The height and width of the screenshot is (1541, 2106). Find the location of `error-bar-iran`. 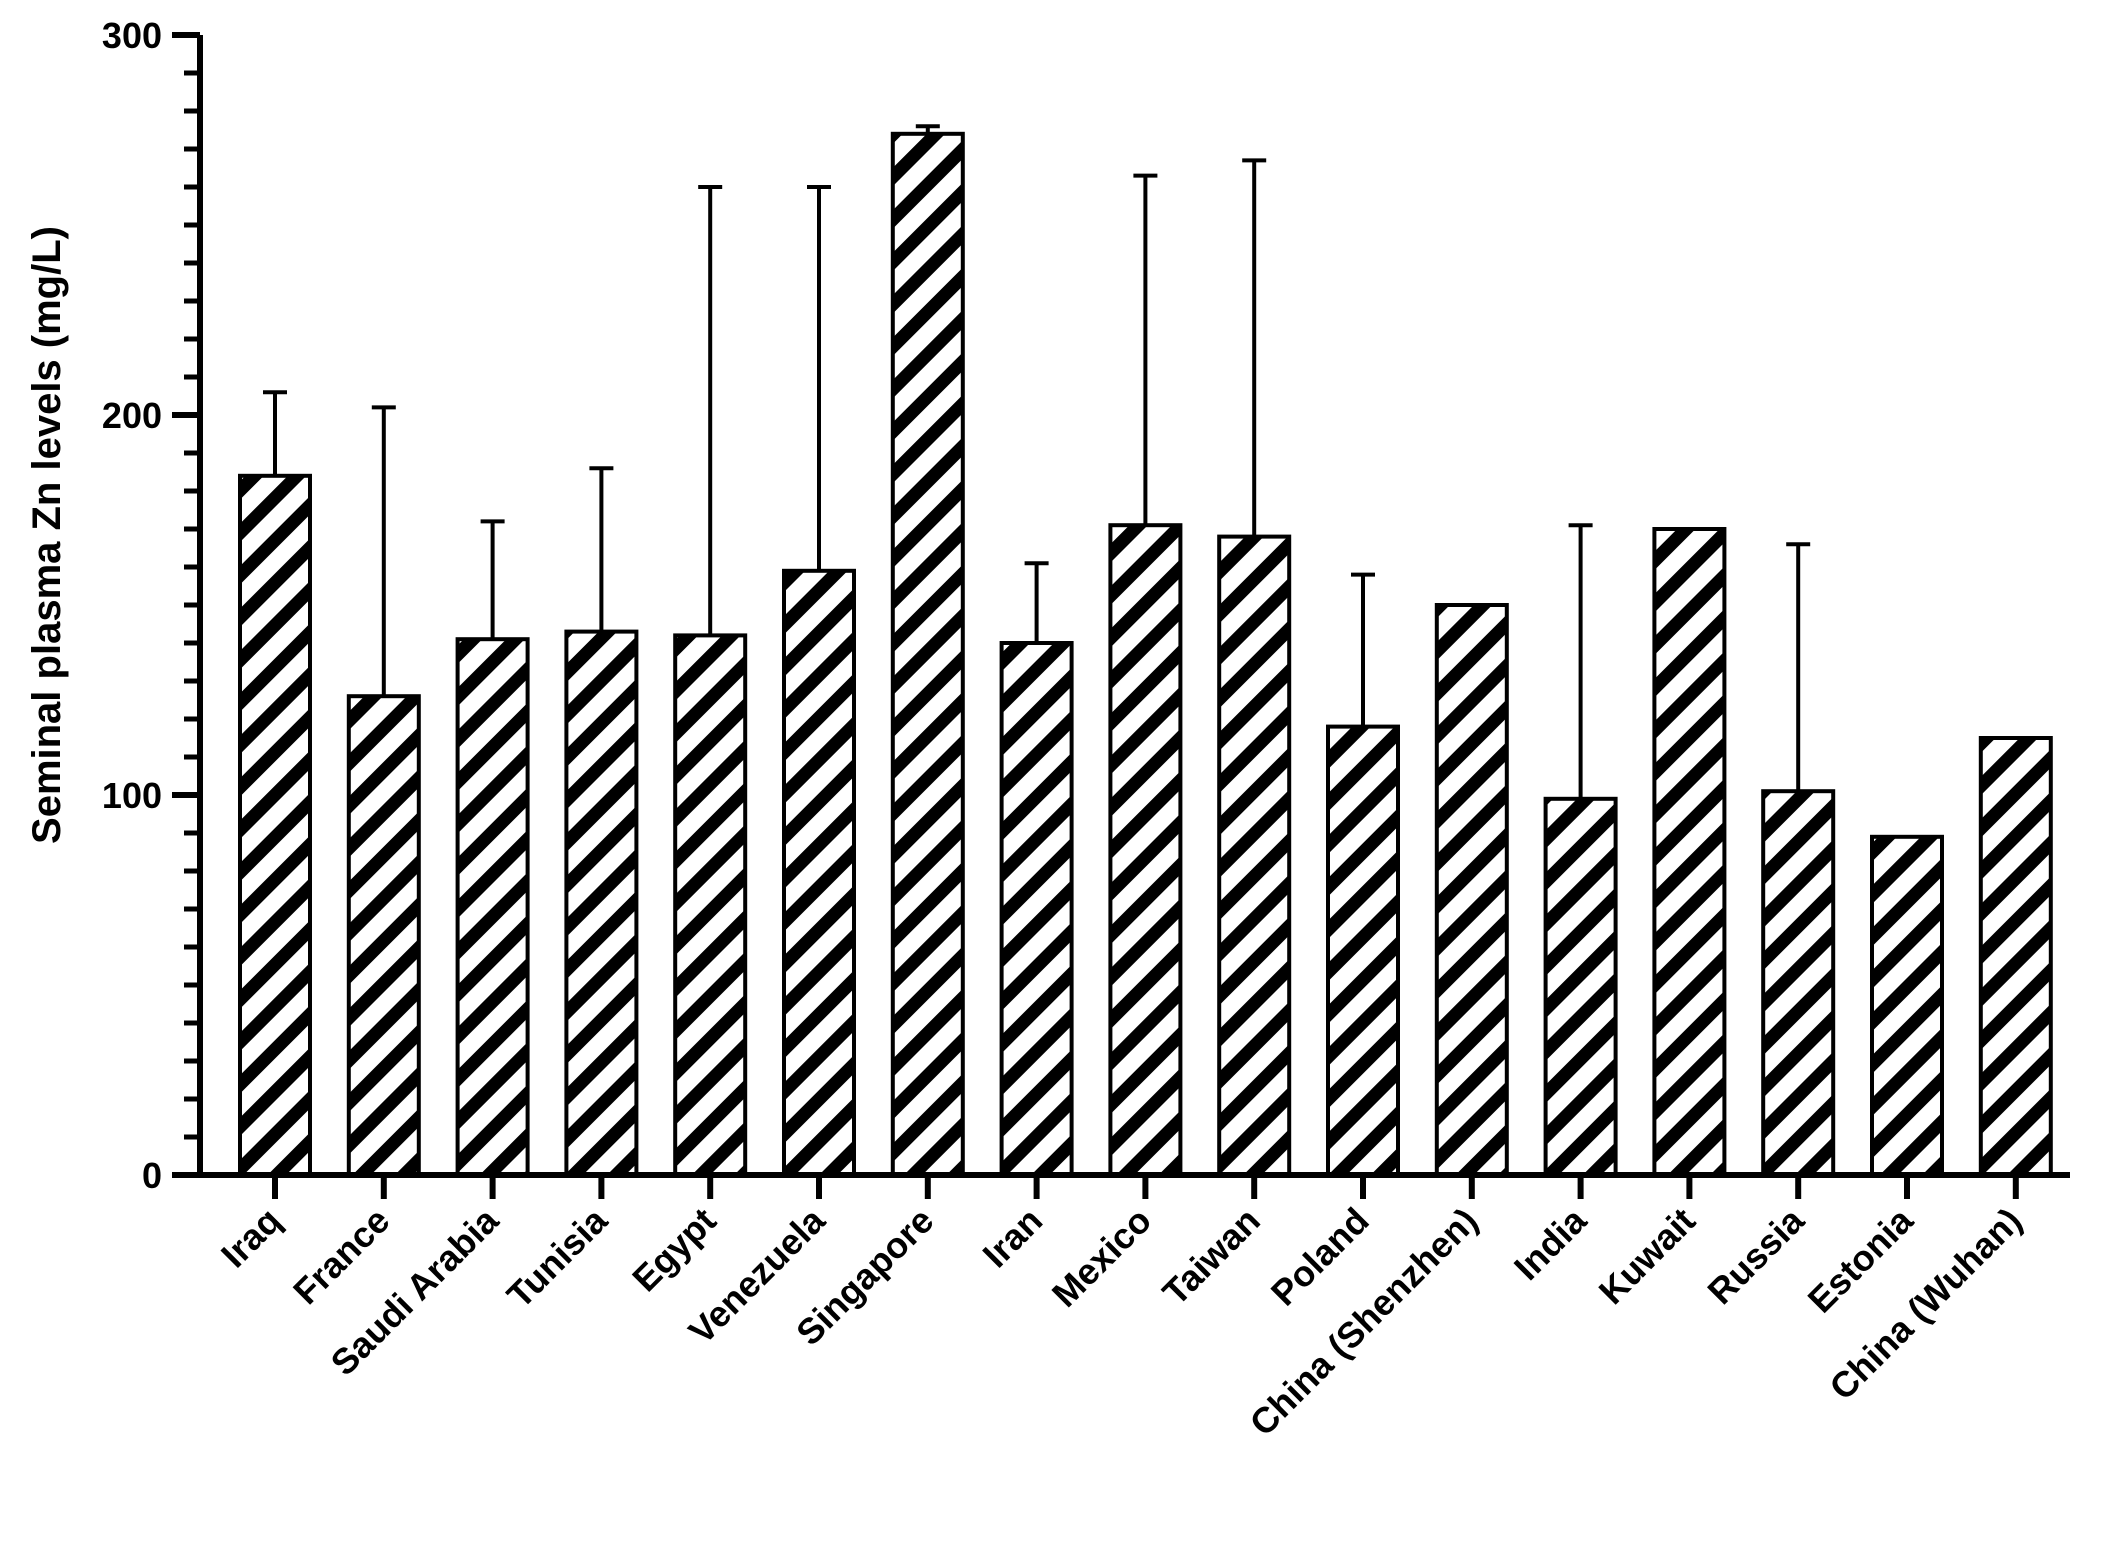

error-bar-iran is located at coordinates (1036, 602).